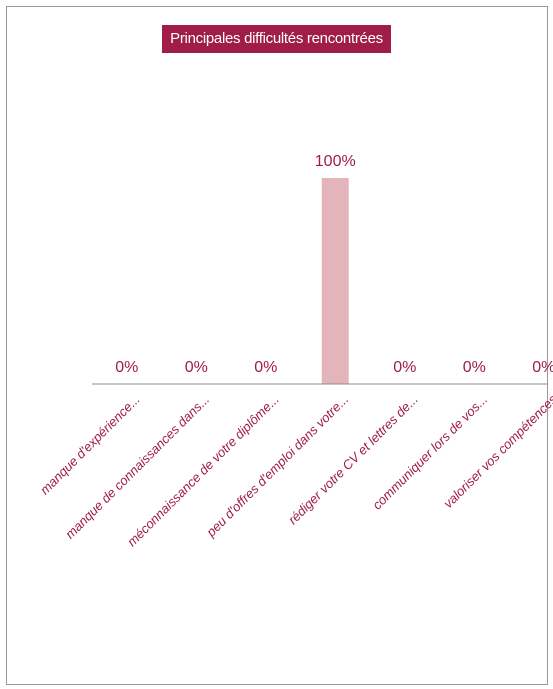  I want to click on value-label-6: 0%, so click(474, 367).